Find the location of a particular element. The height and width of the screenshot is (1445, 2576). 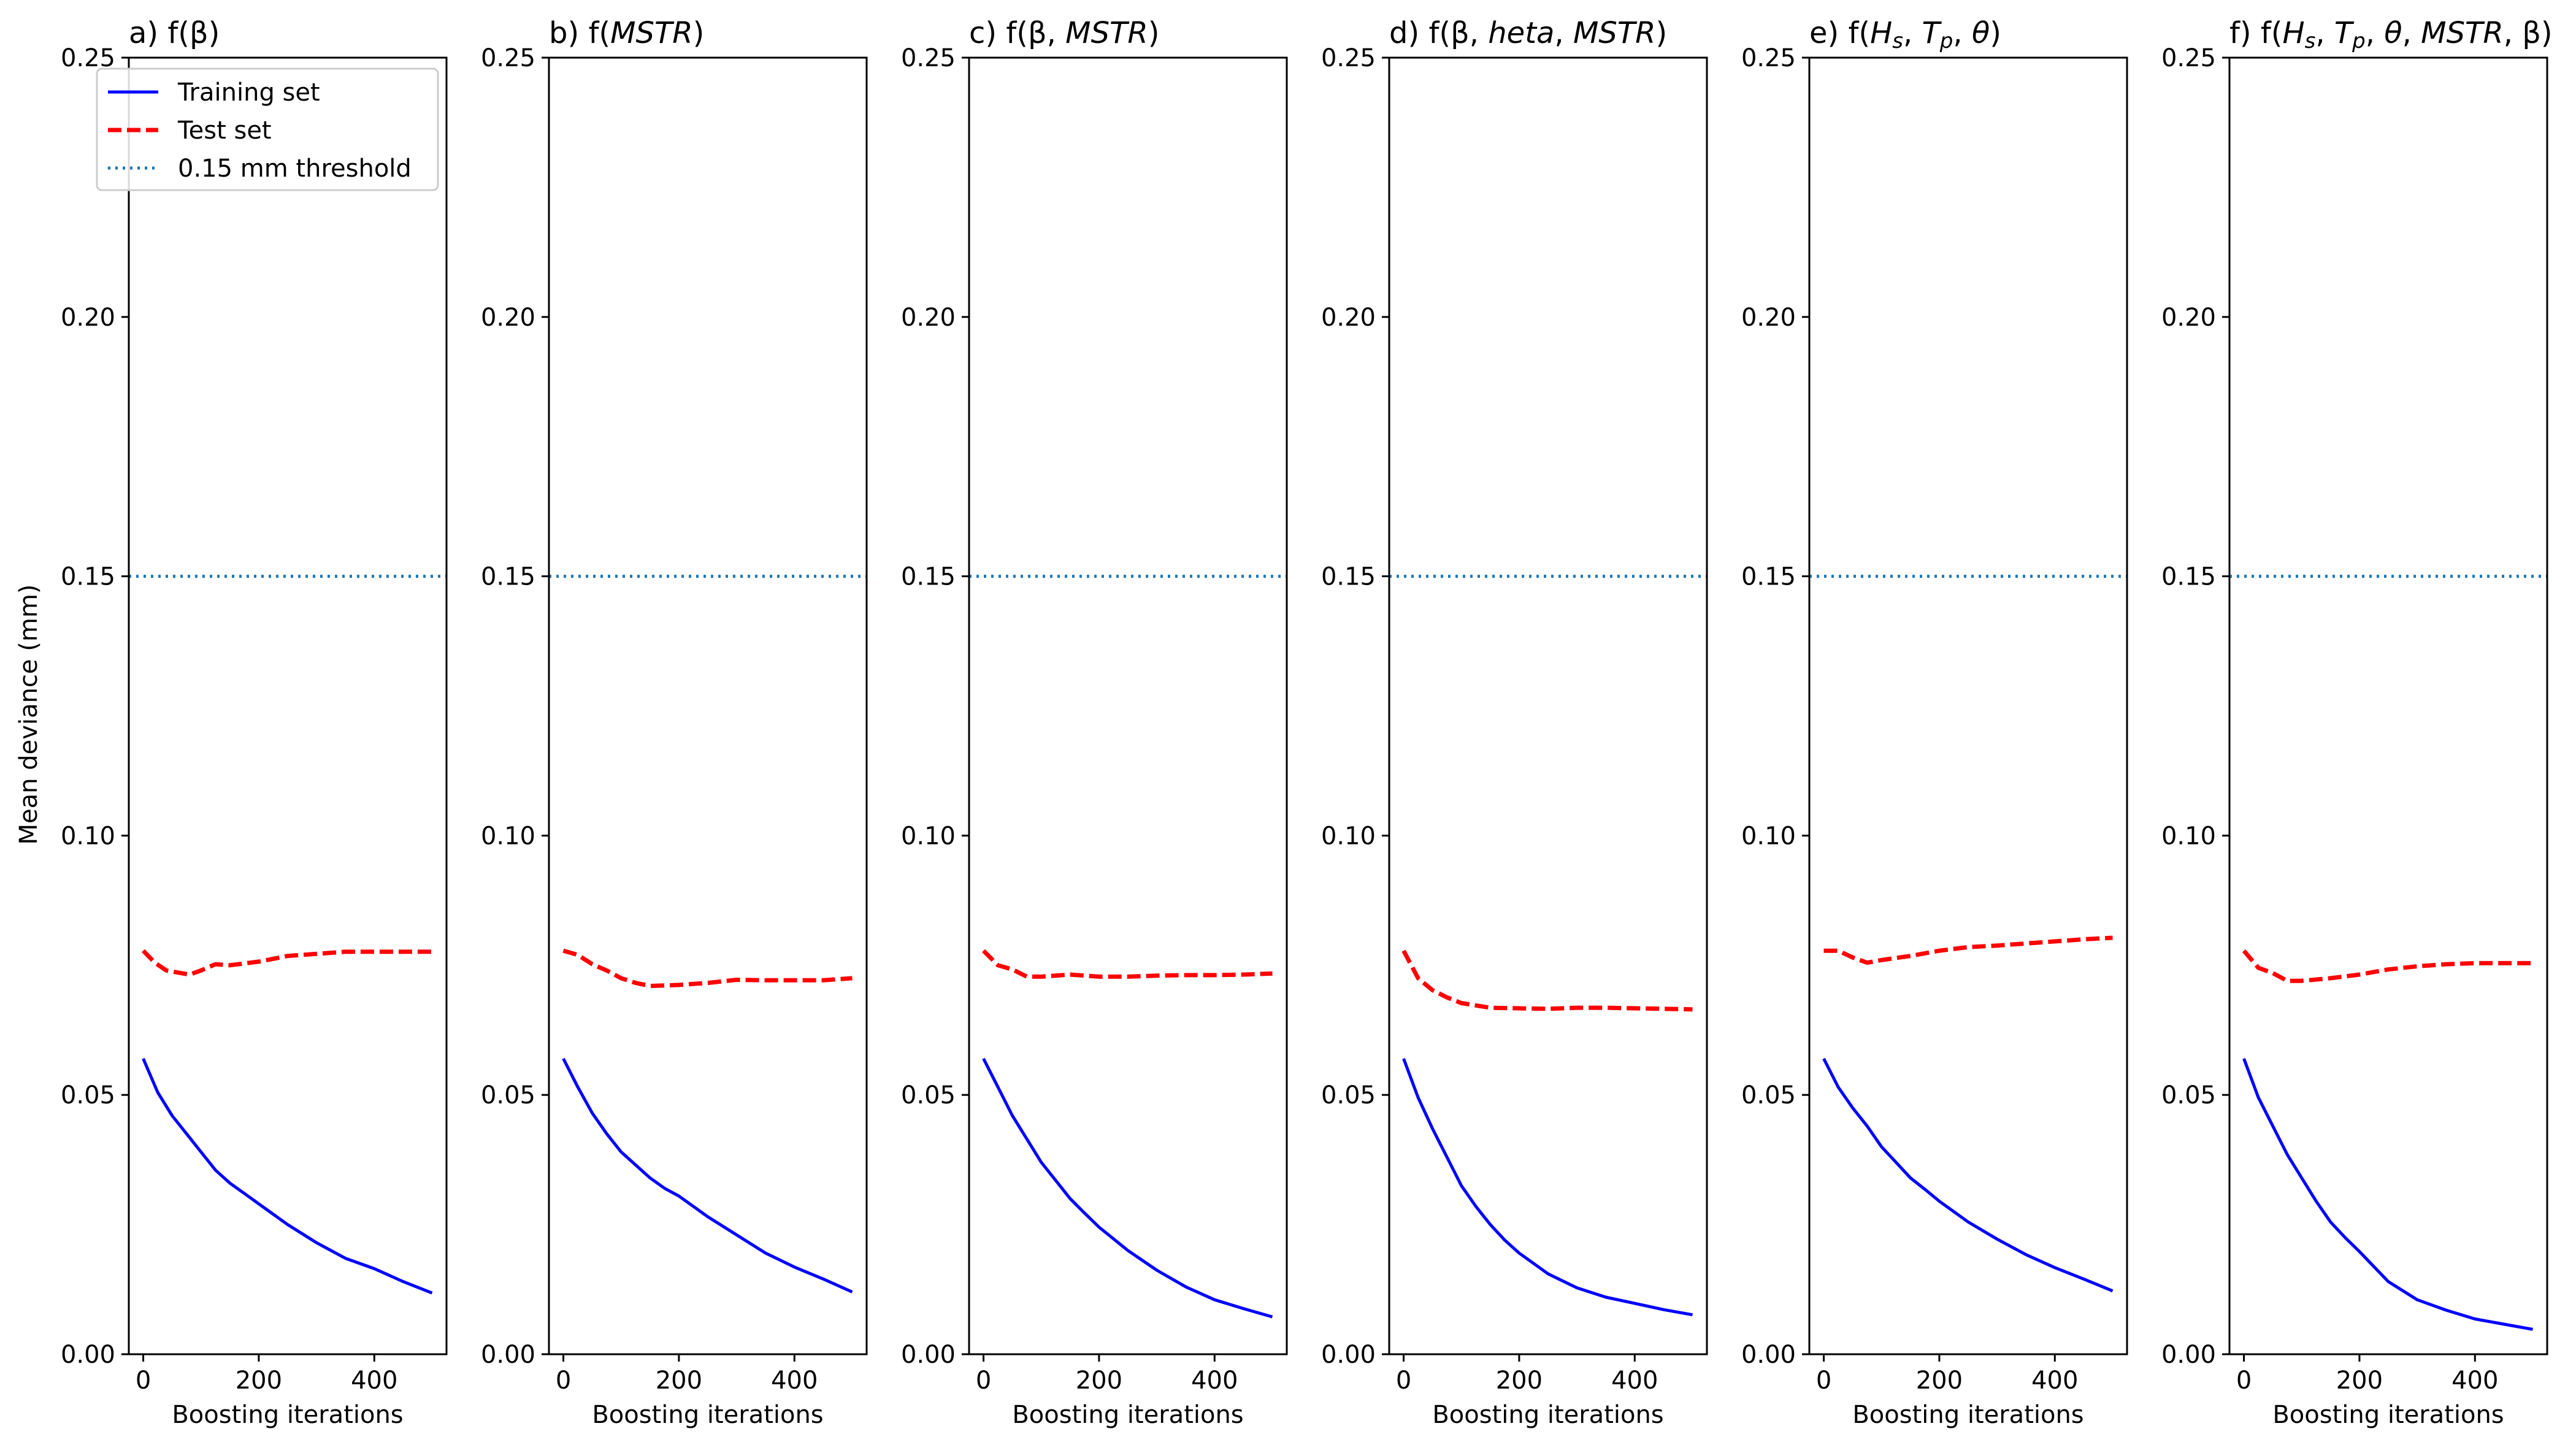

panel-title: f) f(Hs, Tp, θ, MSTR, β) is located at coordinates (2391, 34).